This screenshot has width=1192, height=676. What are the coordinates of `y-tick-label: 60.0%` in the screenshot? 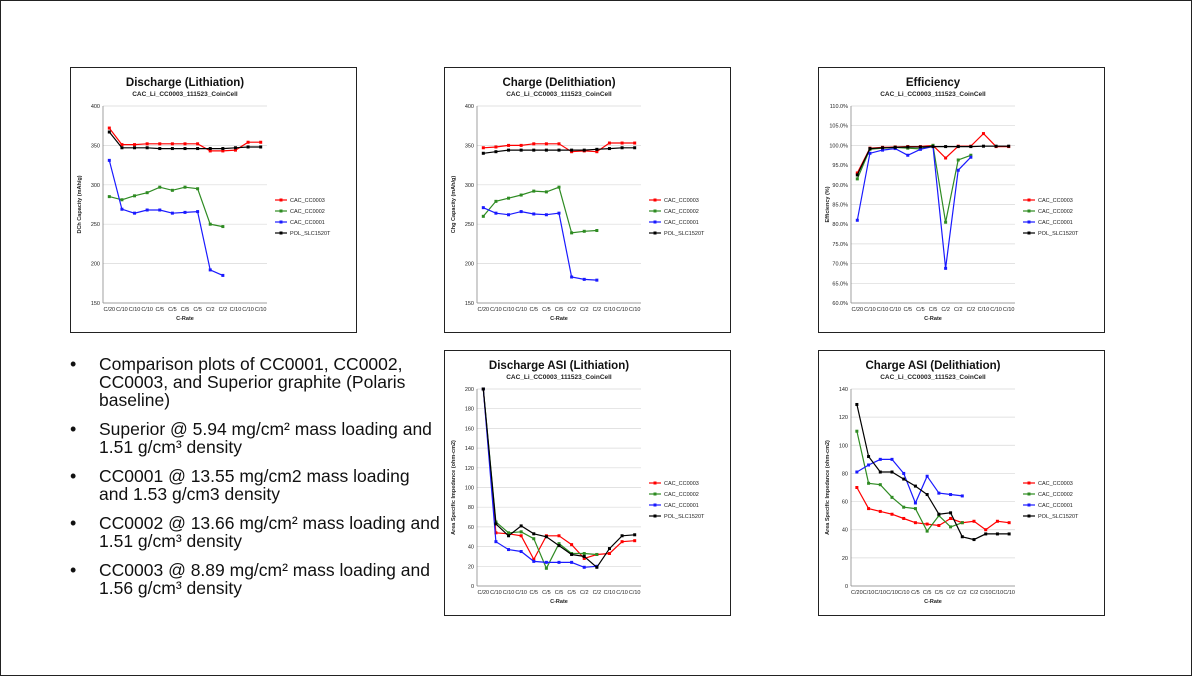 It's located at (840, 304).